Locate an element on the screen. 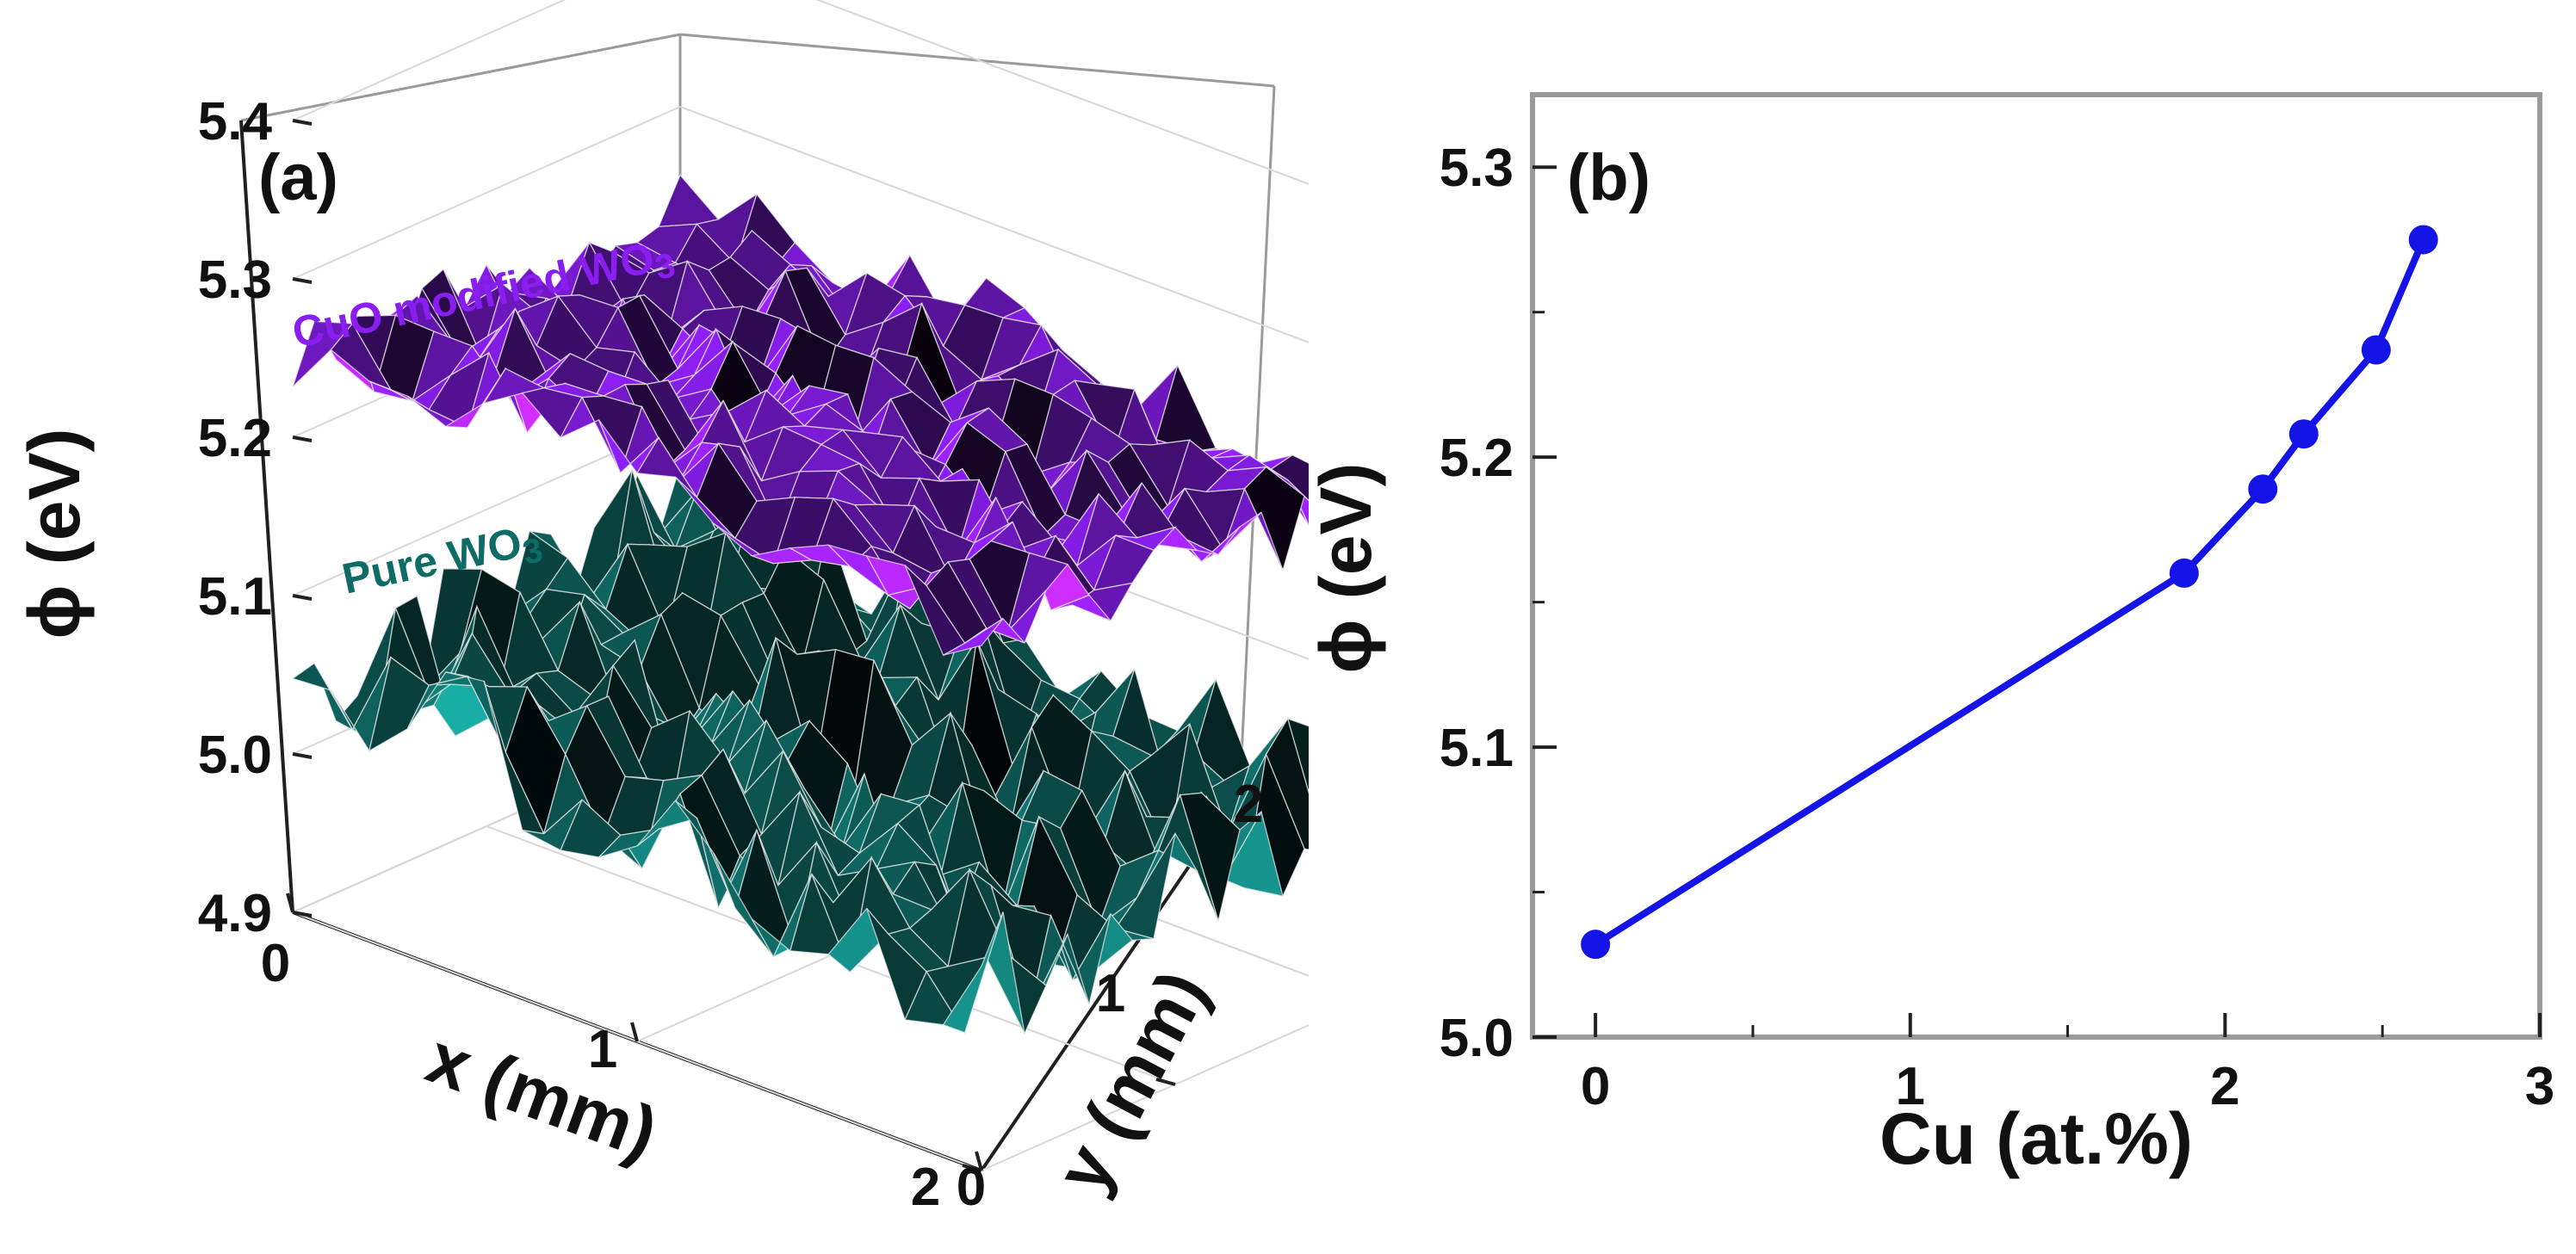 This screenshot has width=2576, height=1254. y-tick-label: 2 is located at coordinates (1248, 804).